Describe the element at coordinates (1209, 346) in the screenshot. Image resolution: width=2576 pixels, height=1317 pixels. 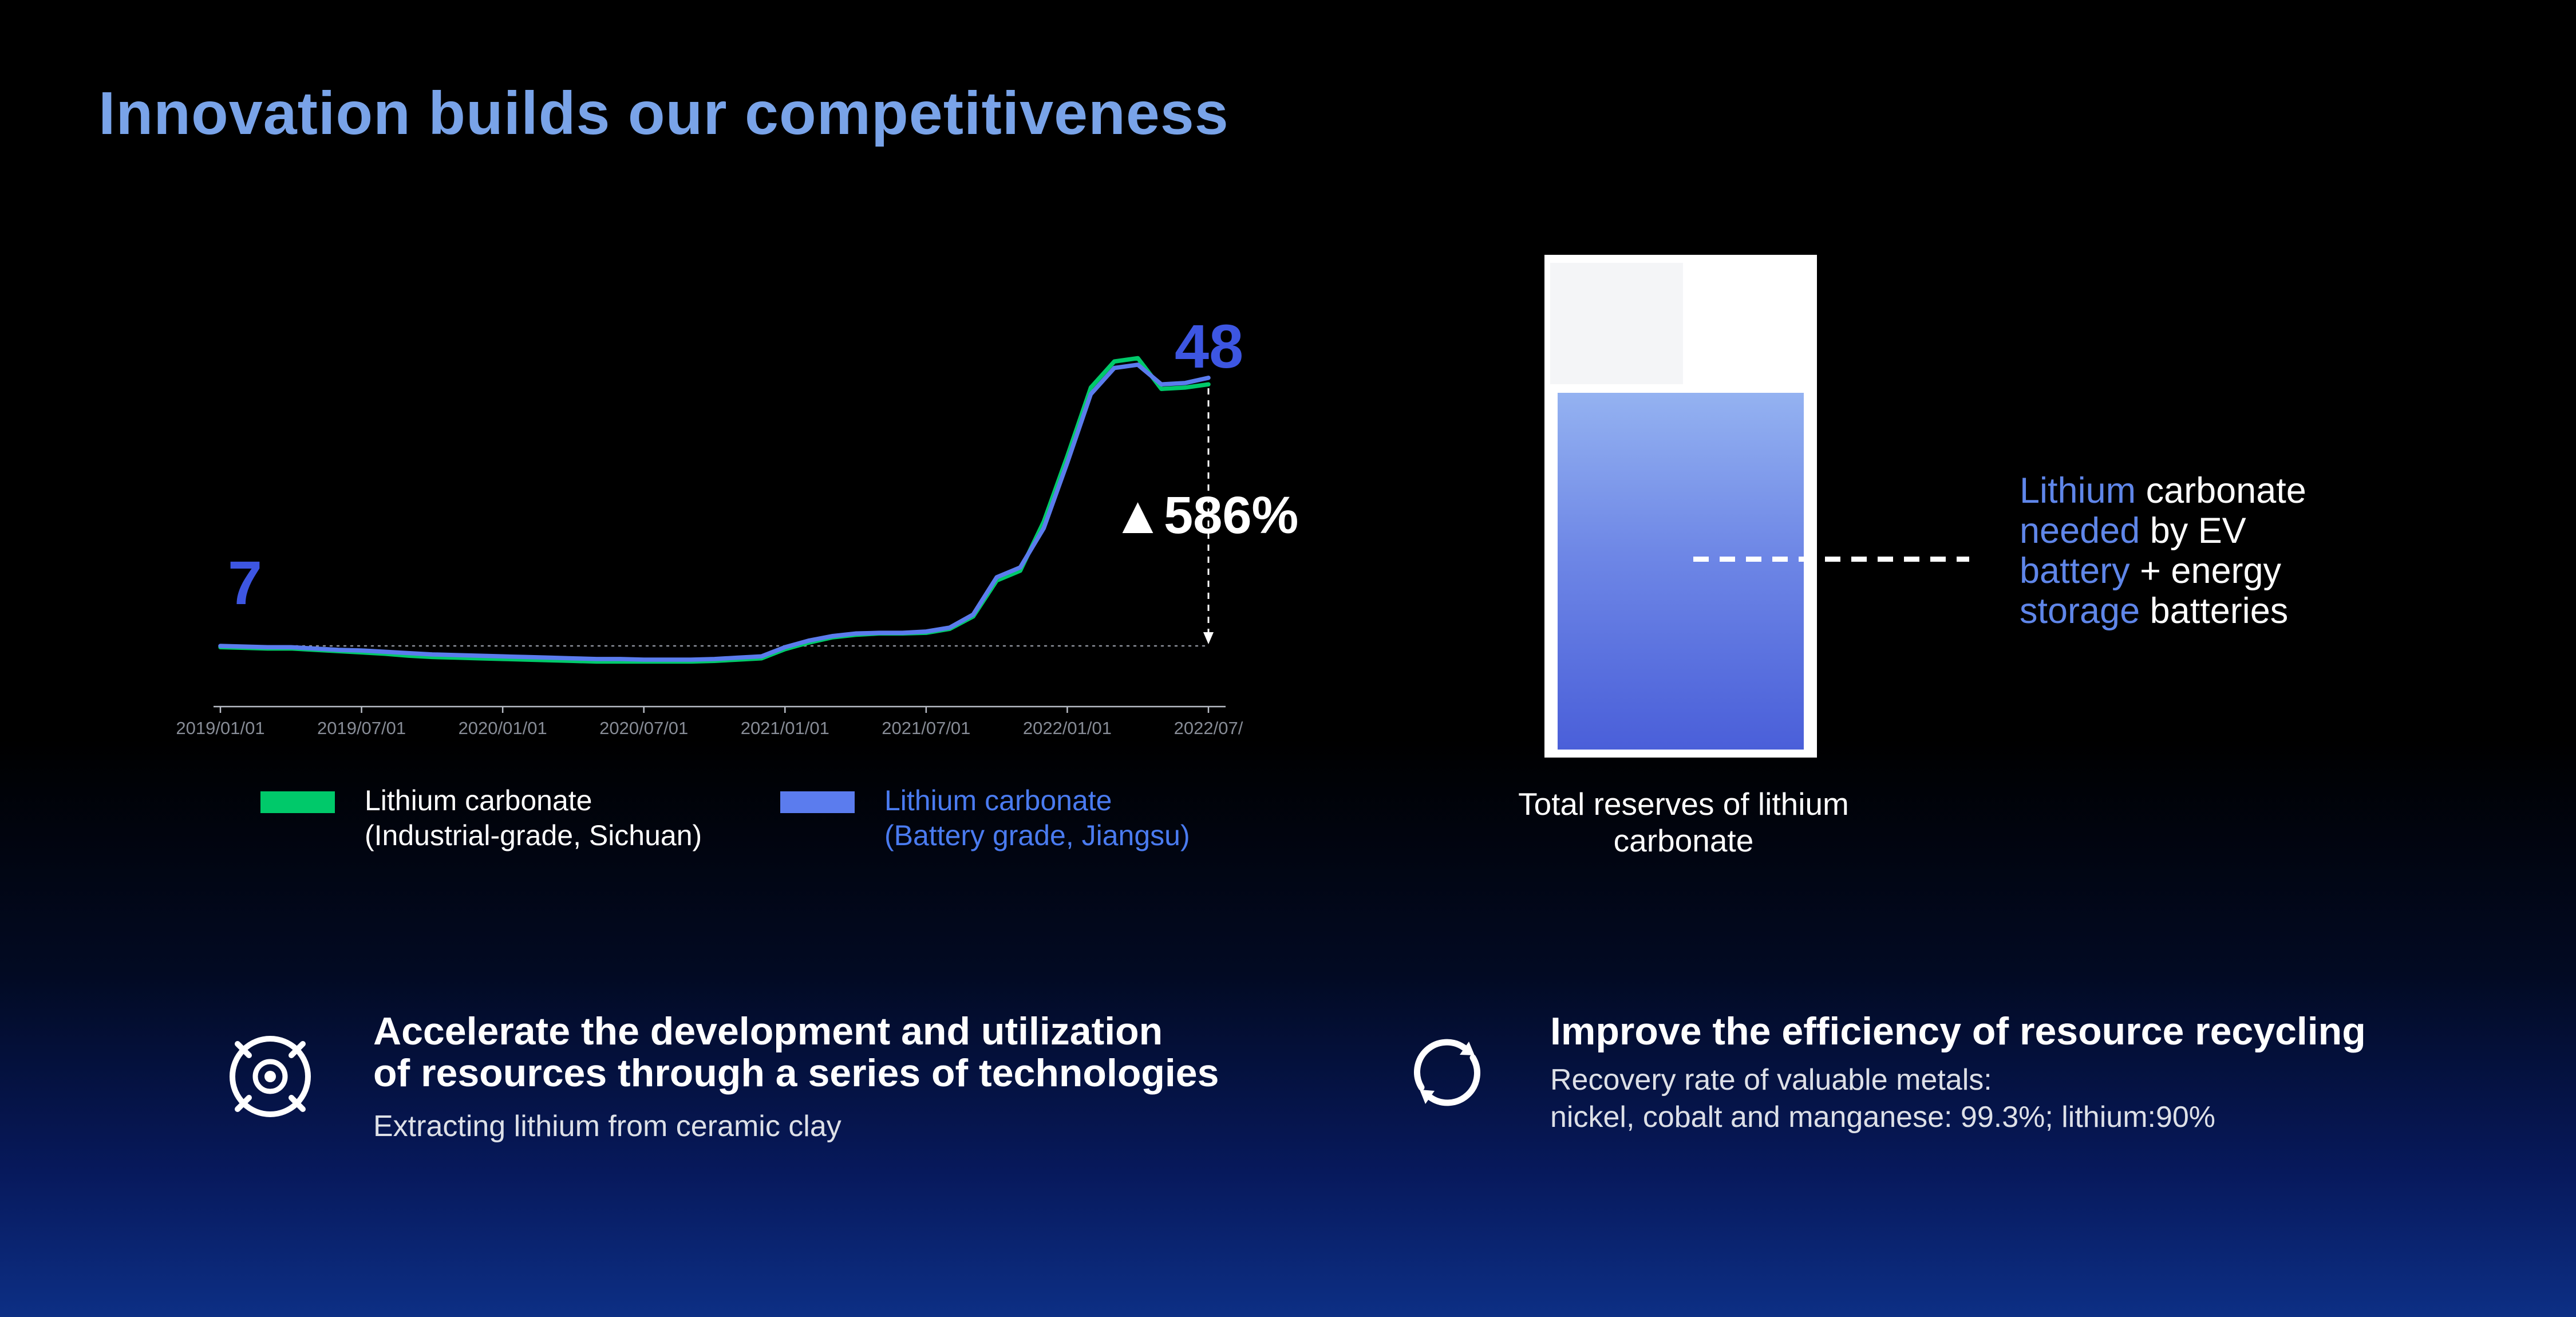
I see `chart-end-value: 48` at that location.